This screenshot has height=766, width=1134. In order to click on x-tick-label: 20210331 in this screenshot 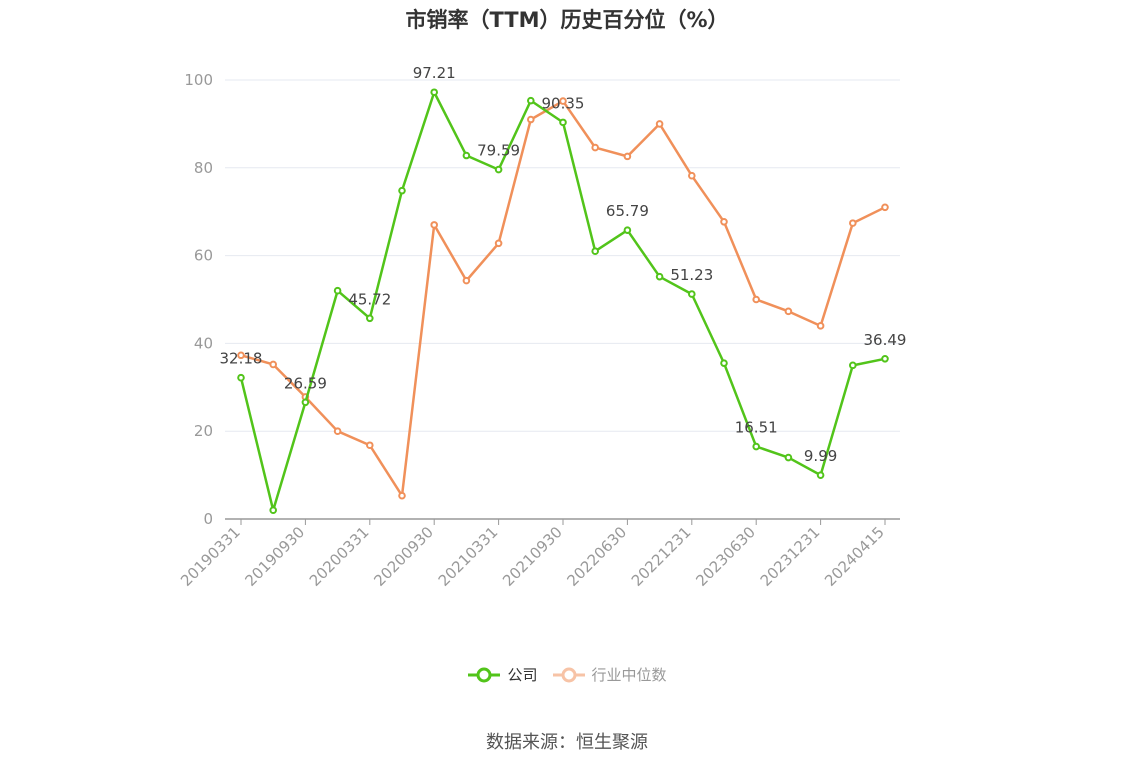, I will do `click(468, 556)`.